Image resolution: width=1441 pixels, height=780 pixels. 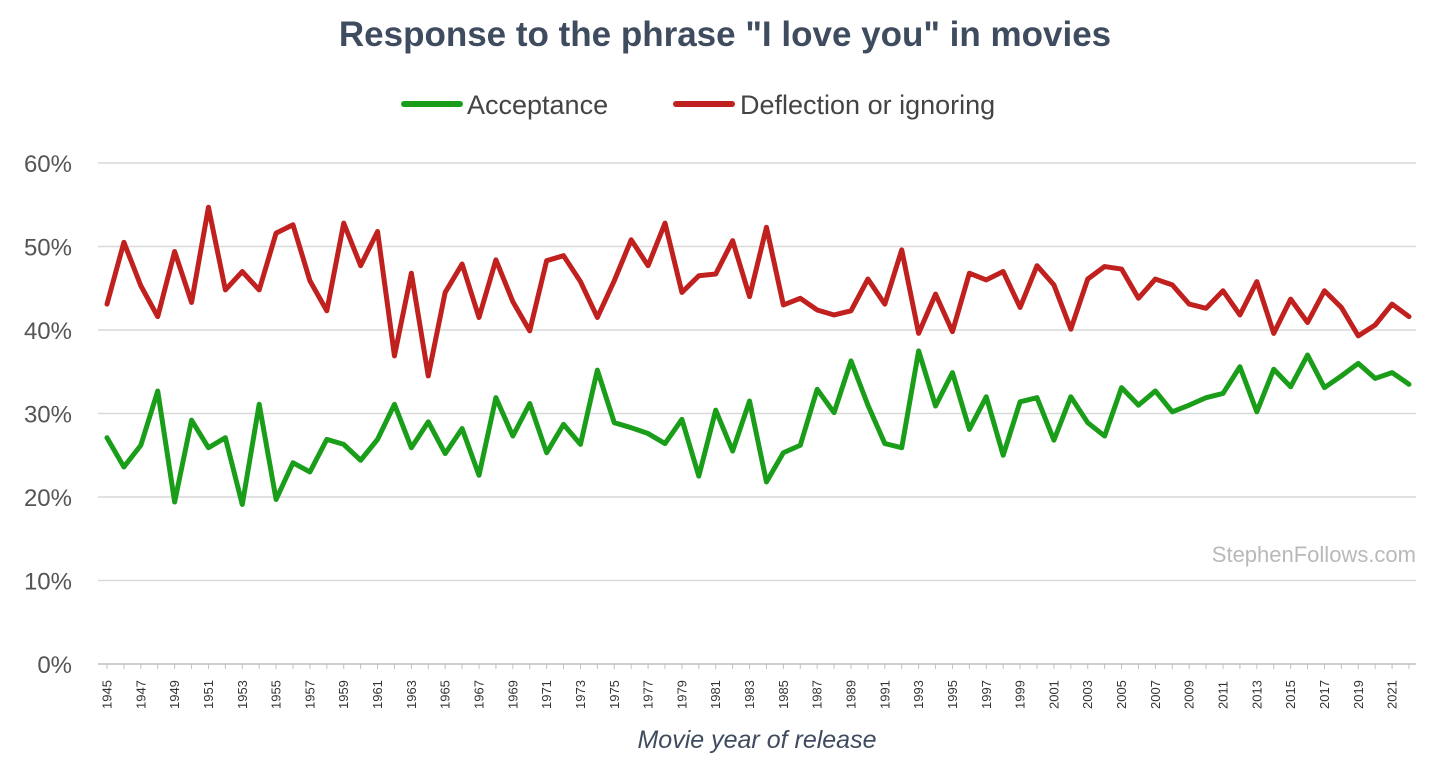 I want to click on legend: Acceptance Deflection or ignoring, so click(x=698, y=105).